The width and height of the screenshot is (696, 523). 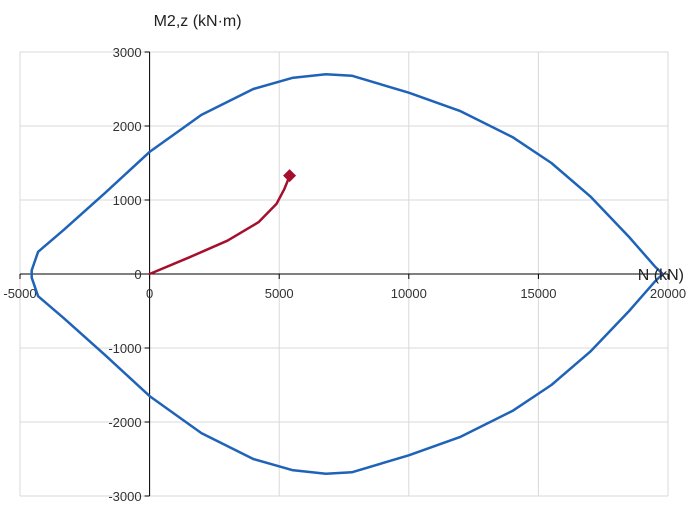 What do you see at coordinates (538, 293) in the screenshot?
I see `x-tick-label: 15000` at bounding box center [538, 293].